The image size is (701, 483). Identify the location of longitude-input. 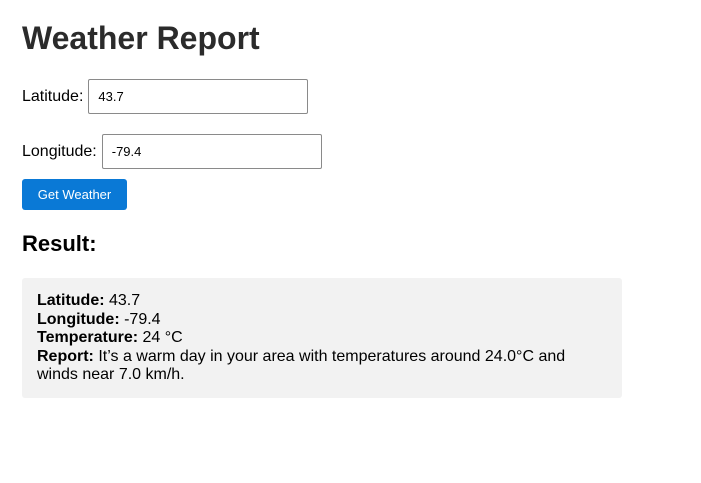
(211, 151).